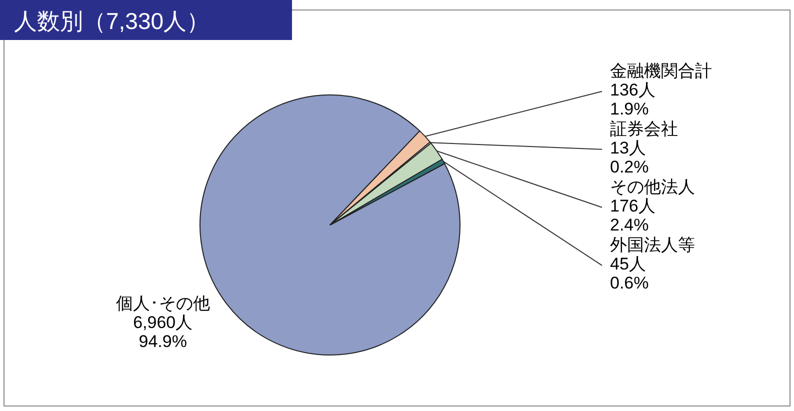  I want to click on chart-title: 人数別（7,330人）, so click(112, 21).